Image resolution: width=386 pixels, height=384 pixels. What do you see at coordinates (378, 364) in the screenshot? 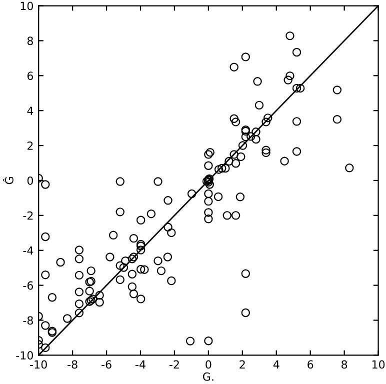
I see `x-tick-label: 10` at bounding box center [378, 364].